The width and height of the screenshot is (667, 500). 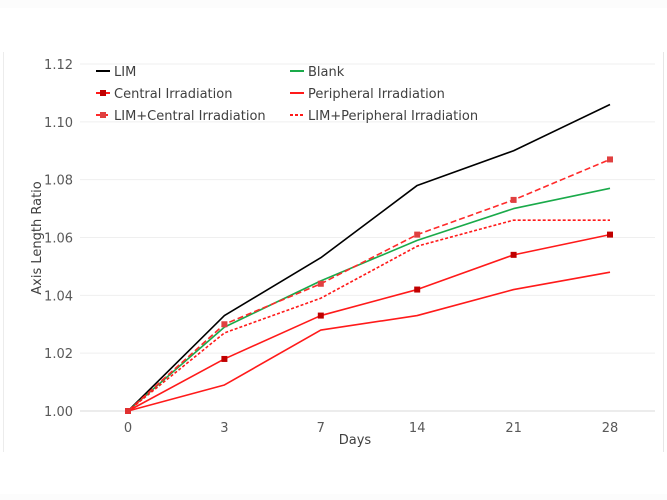 I want to click on legend-item: LIM, so click(x=116, y=72).